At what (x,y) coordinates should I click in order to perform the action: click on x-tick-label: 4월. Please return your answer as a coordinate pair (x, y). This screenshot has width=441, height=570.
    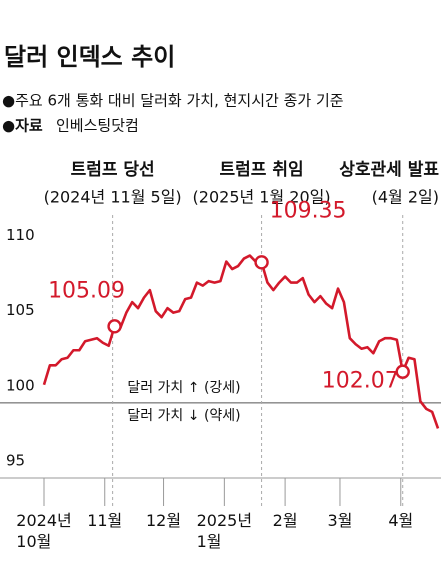
    Looking at the image, I should click on (401, 520).